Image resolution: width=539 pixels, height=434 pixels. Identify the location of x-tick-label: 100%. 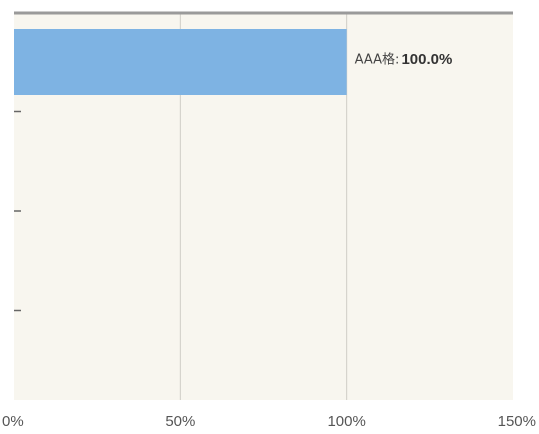
(346, 421).